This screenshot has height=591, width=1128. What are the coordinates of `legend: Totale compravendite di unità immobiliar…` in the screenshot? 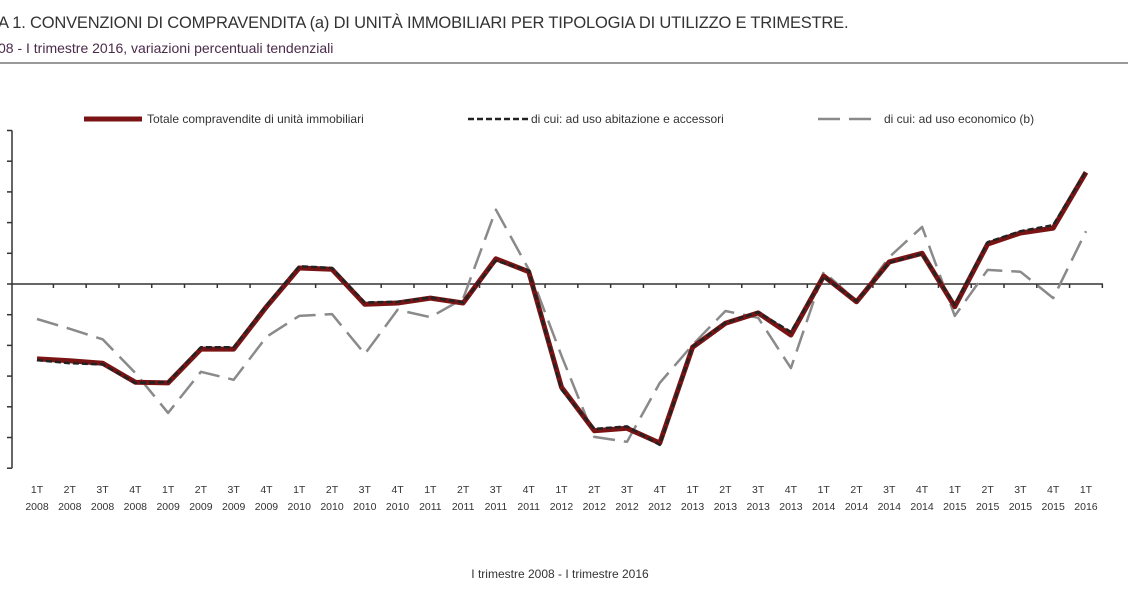 It's located at (559, 119).